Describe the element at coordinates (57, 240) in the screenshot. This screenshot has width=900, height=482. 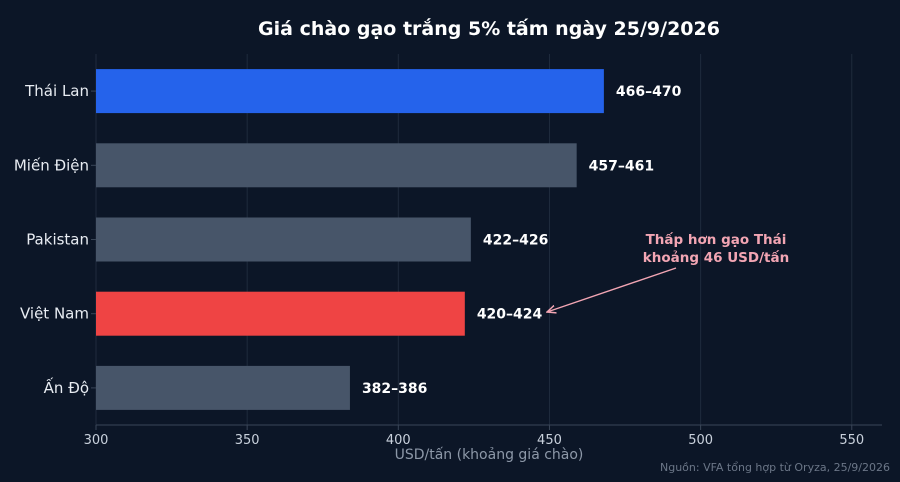
I see `category-label: Pakistan` at that location.